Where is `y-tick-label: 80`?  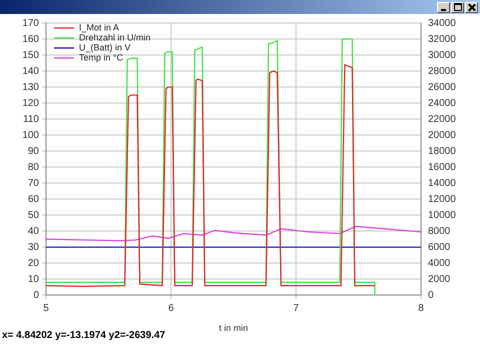
y-tick-label: 80 is located at coordinates (34, 167).